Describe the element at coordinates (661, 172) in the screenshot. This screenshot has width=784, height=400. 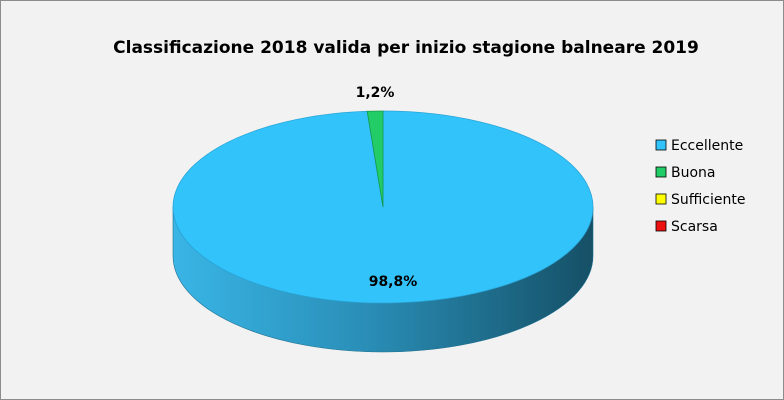
I see `legend-marker-buona` at that location.